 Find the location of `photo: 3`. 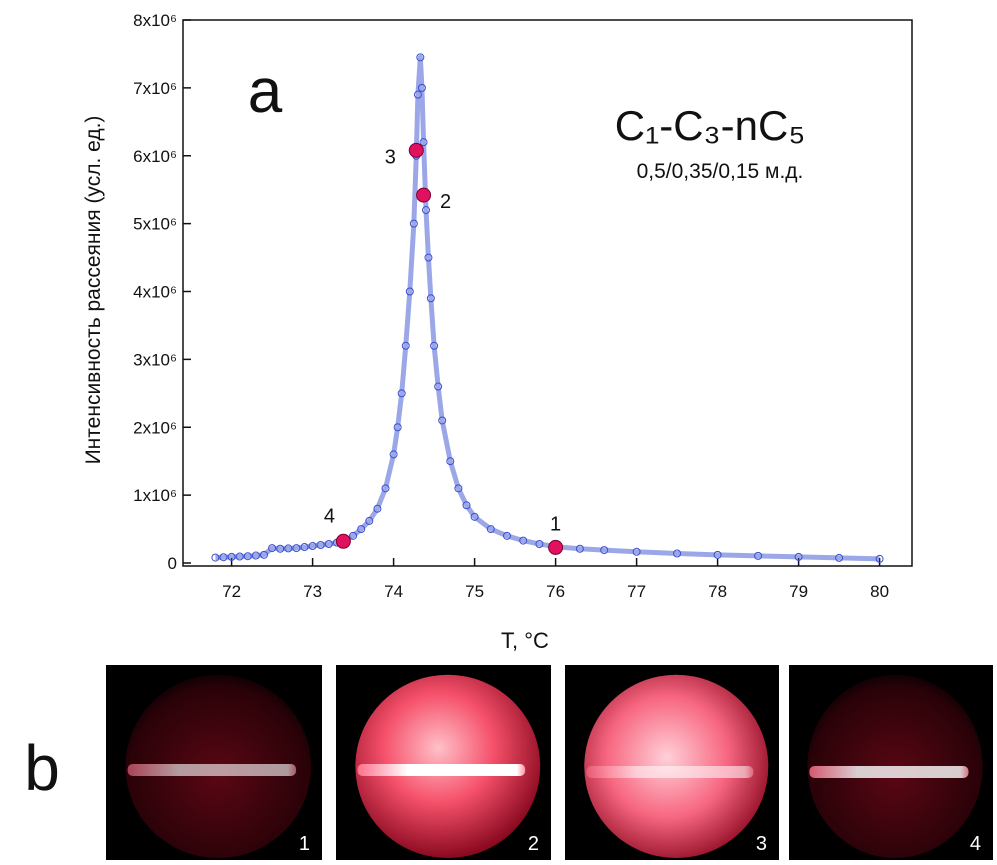

photo: 3 is located at coordinates (672, 762).